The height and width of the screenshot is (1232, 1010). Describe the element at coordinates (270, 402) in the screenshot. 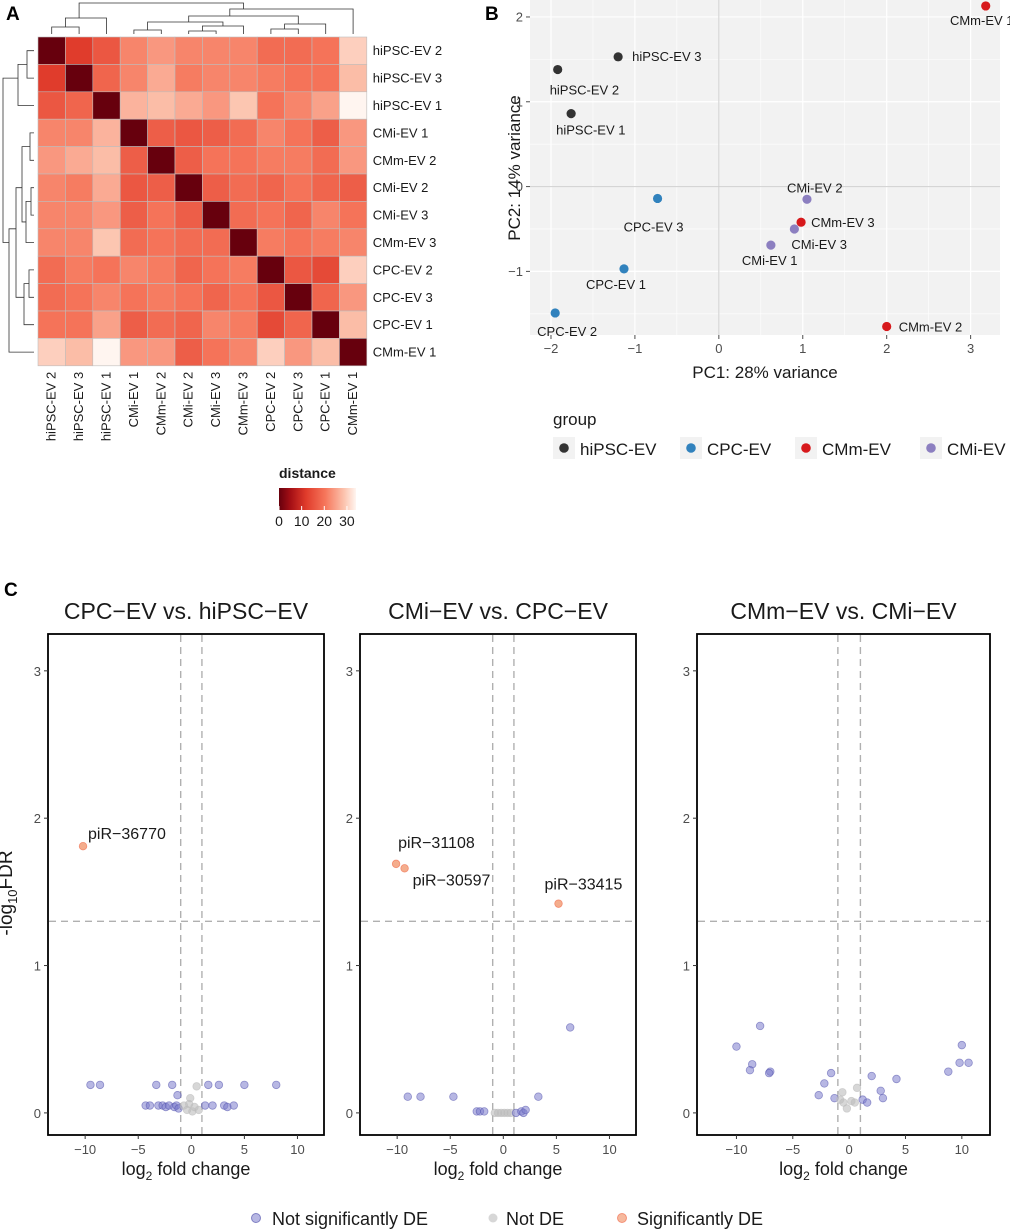

I see `heatmap-col-label-cpc-ev-2: CPC-EV 2` at that location.